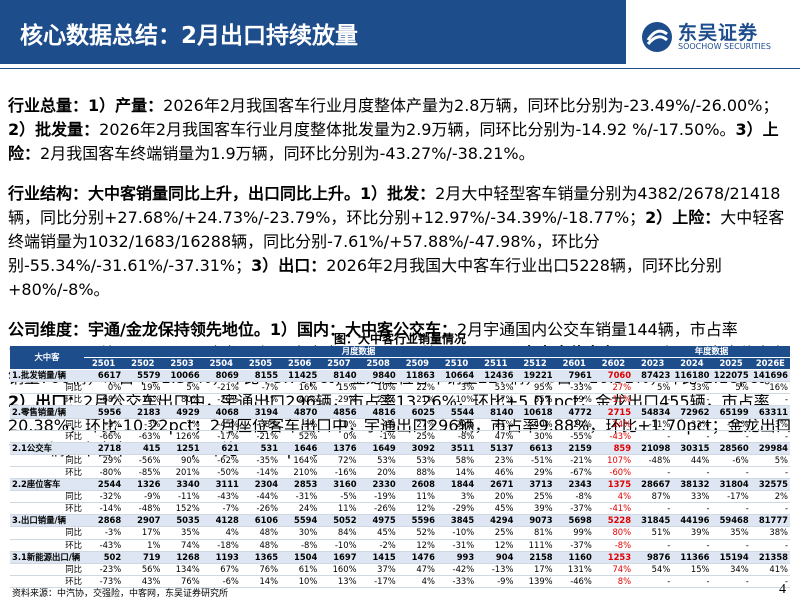 The width and height of the screenshot is (800, 600). I want to click on table-cell: 4856, so click(339, 412).